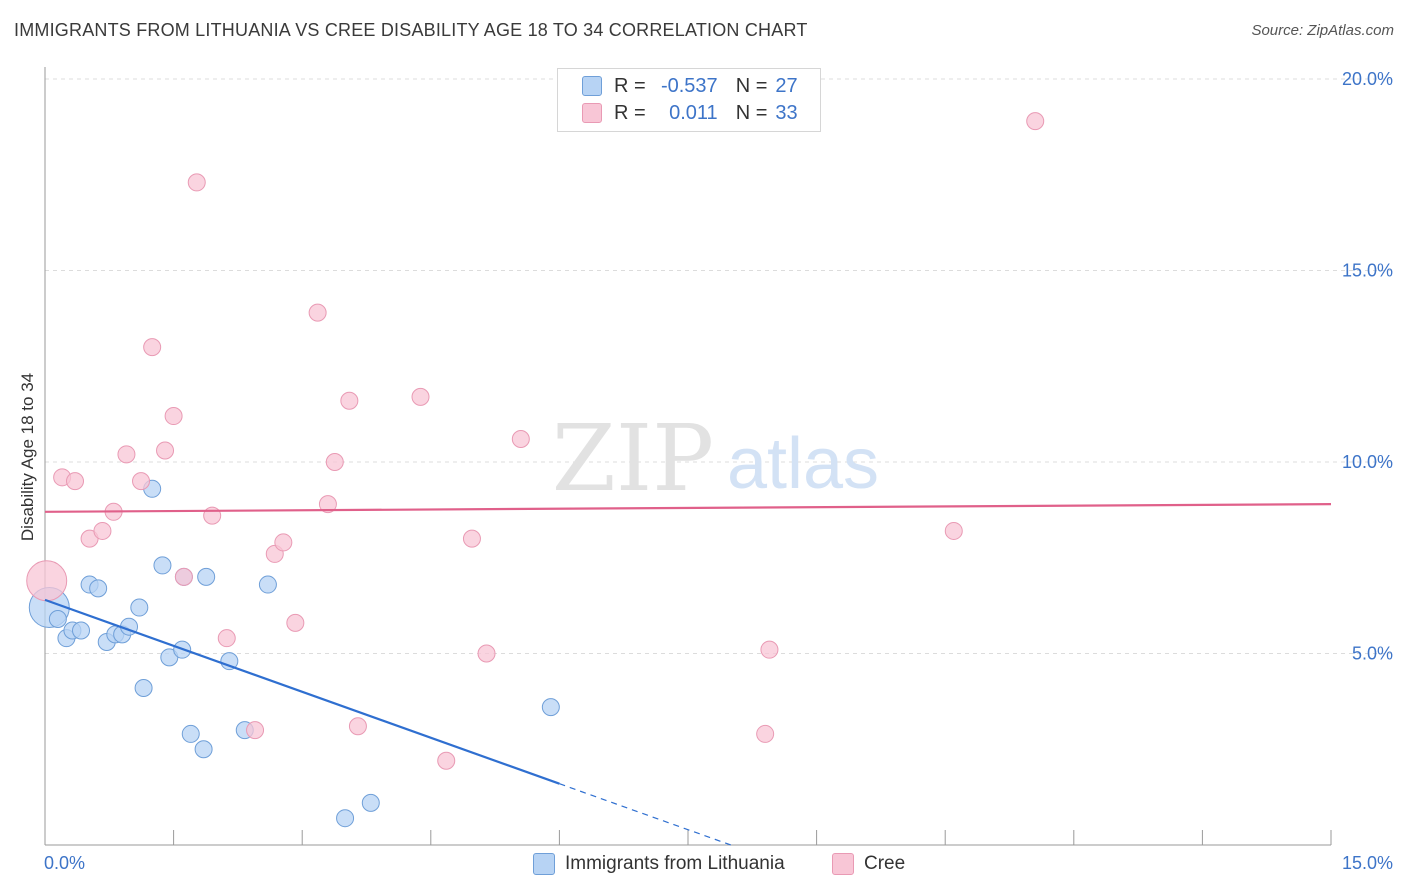  I want to click on legend-r-value: -0.537, so click(689, 85).